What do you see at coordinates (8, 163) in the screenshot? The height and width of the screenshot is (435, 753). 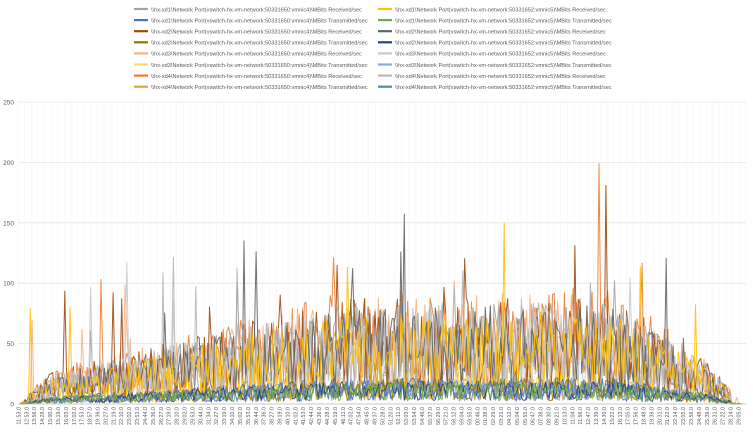 I see `y-tick-label: 200` at bounding box center [8, 163].